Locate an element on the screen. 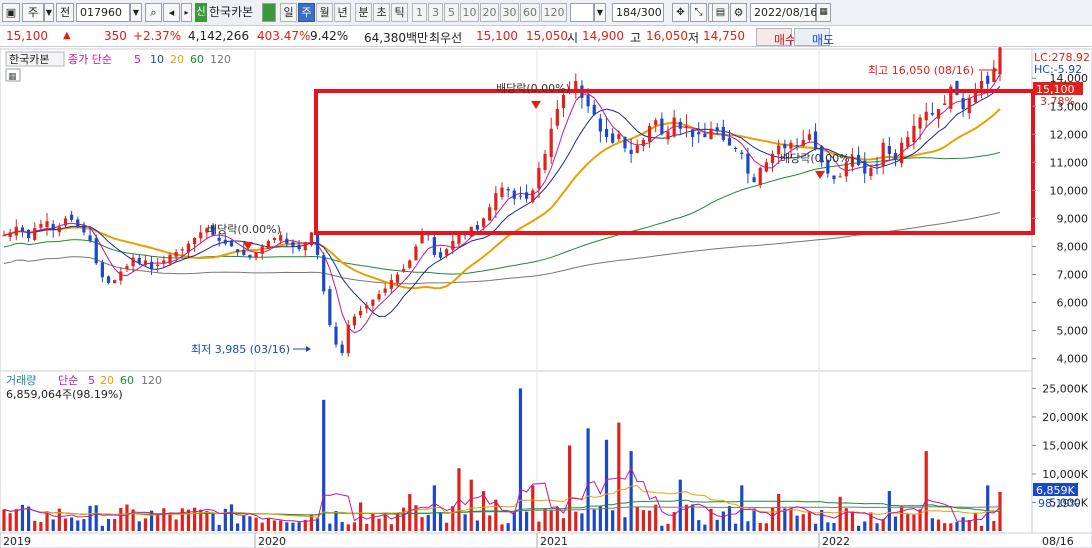  volume-legend-ma60: 60 is located at coordinates (127, 380).